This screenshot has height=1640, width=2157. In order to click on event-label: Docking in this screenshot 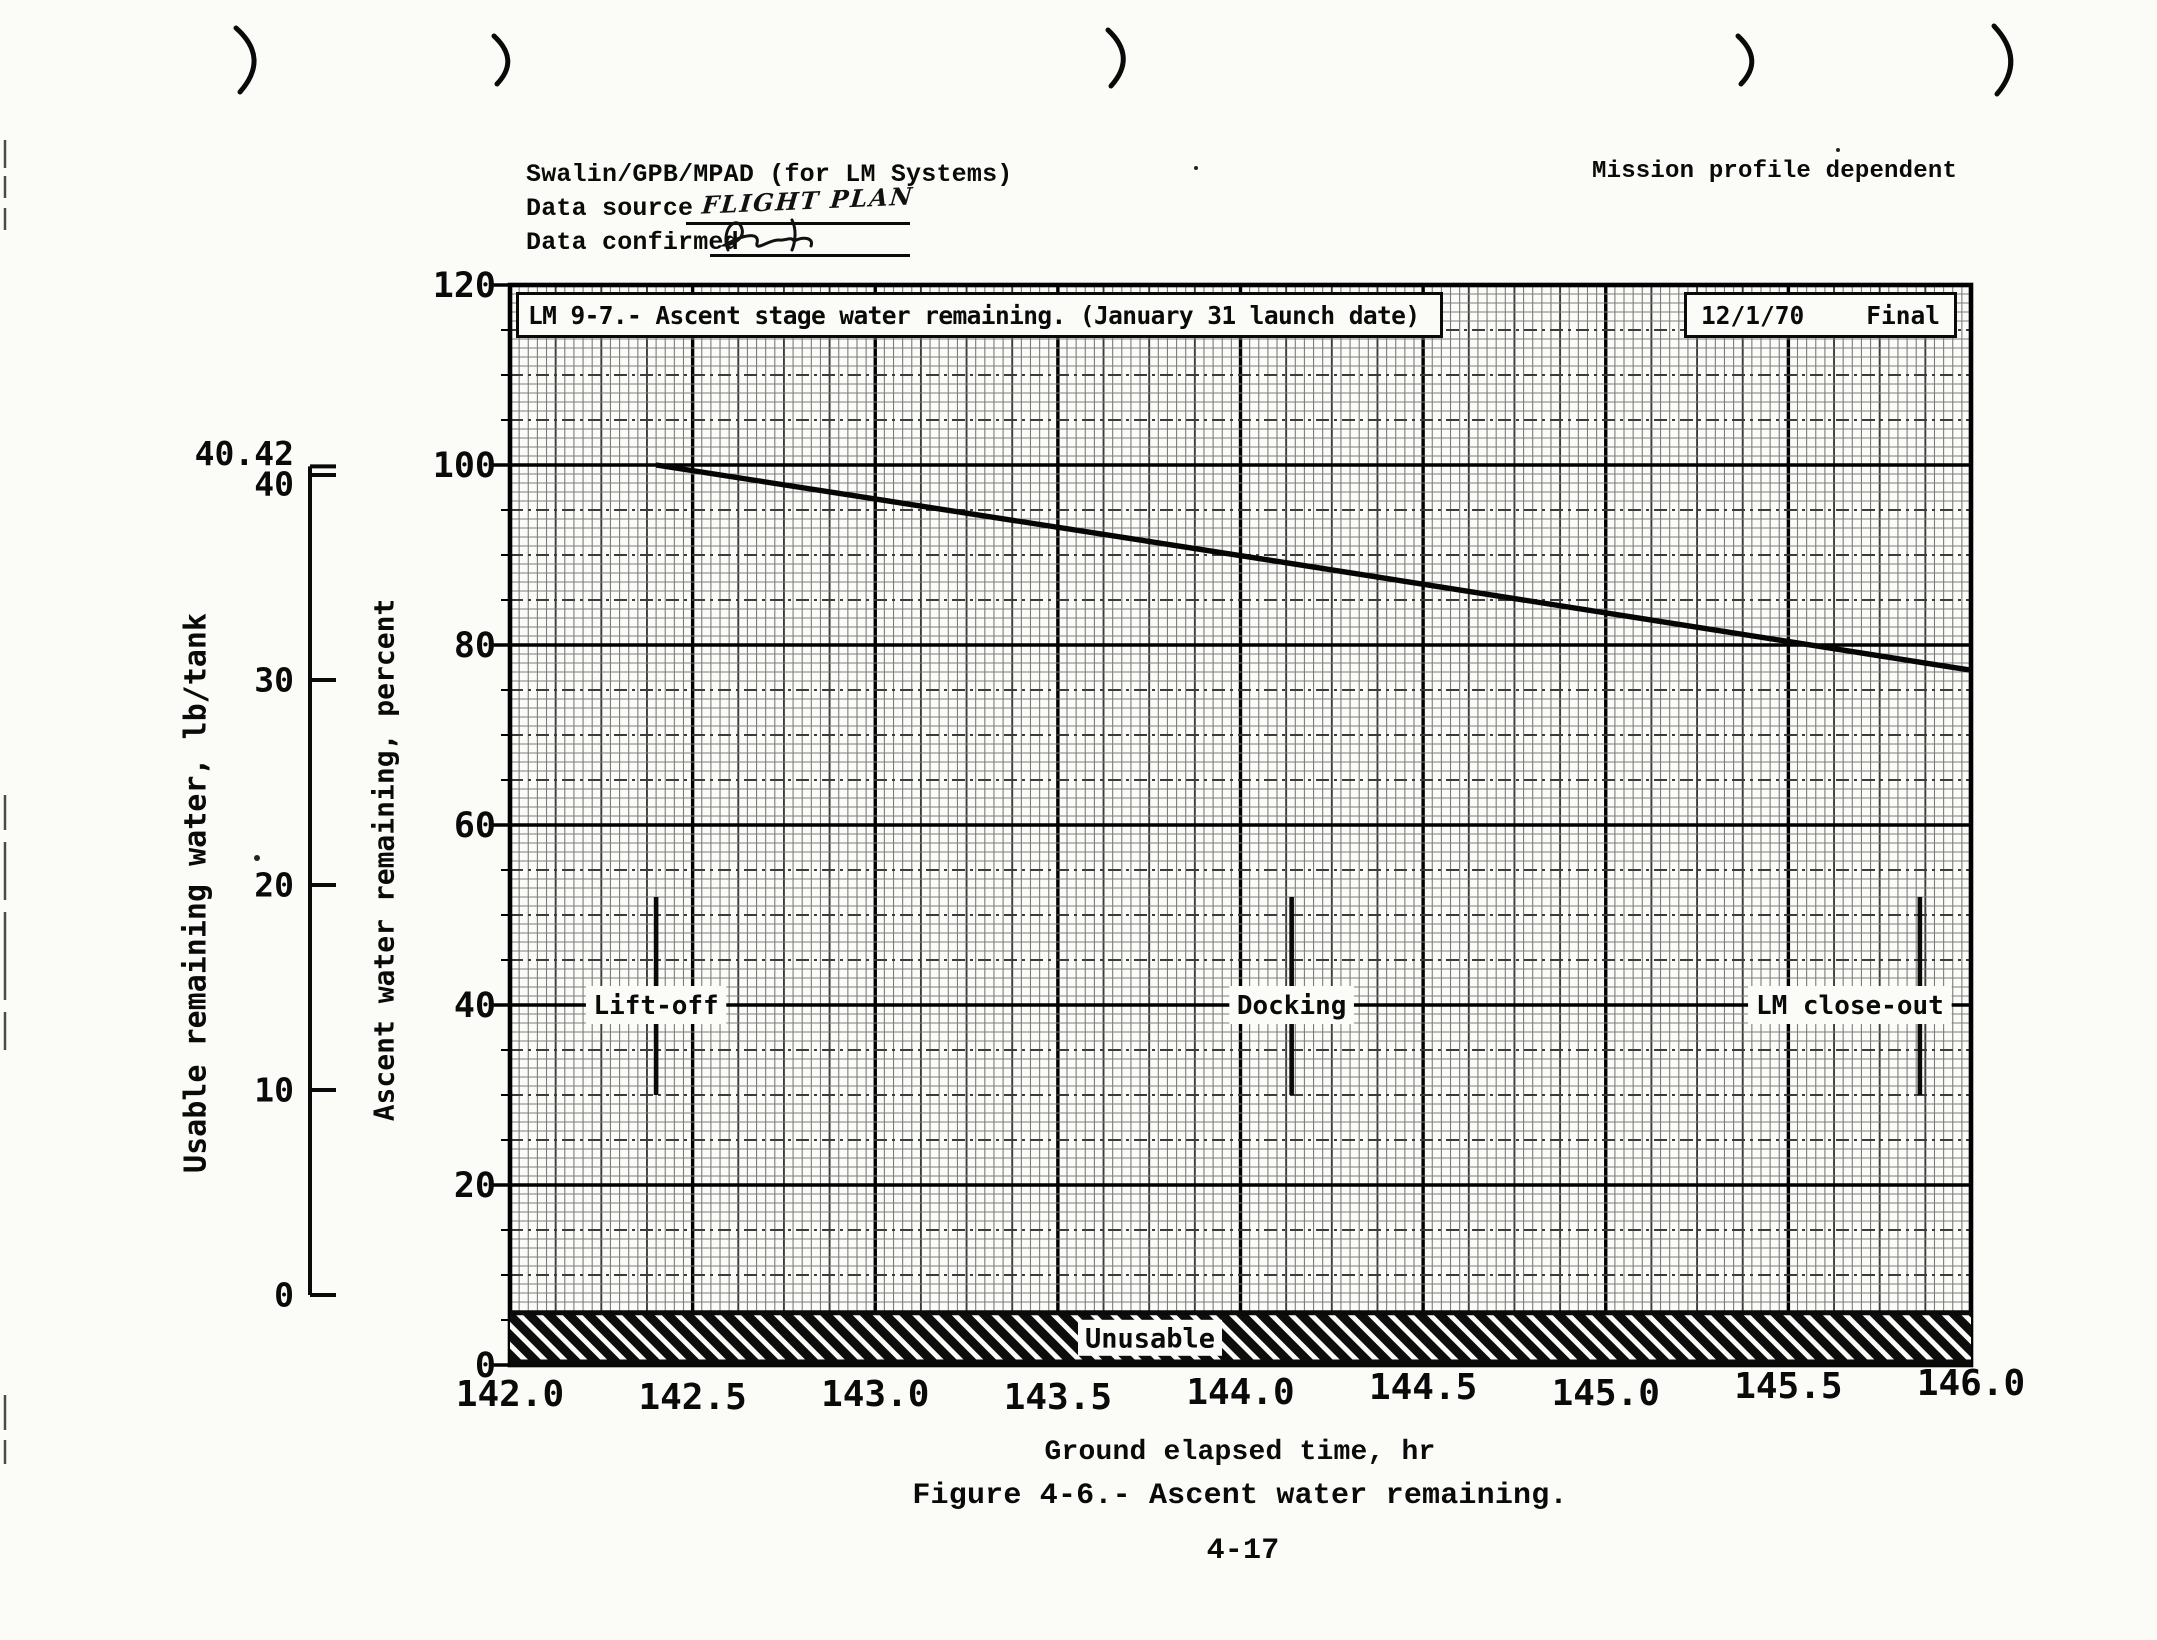, I will do `click(1292, 1006)`.